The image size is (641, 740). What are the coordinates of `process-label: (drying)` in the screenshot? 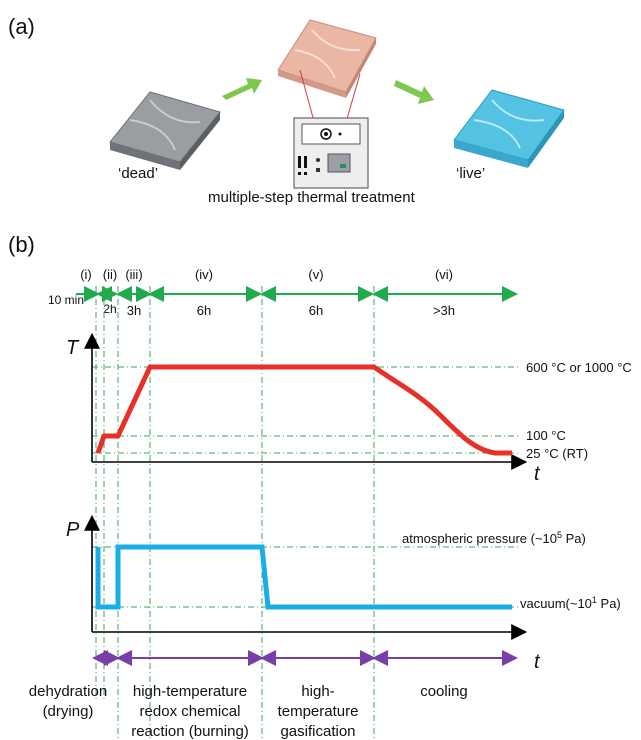 It's located at (68, 711).